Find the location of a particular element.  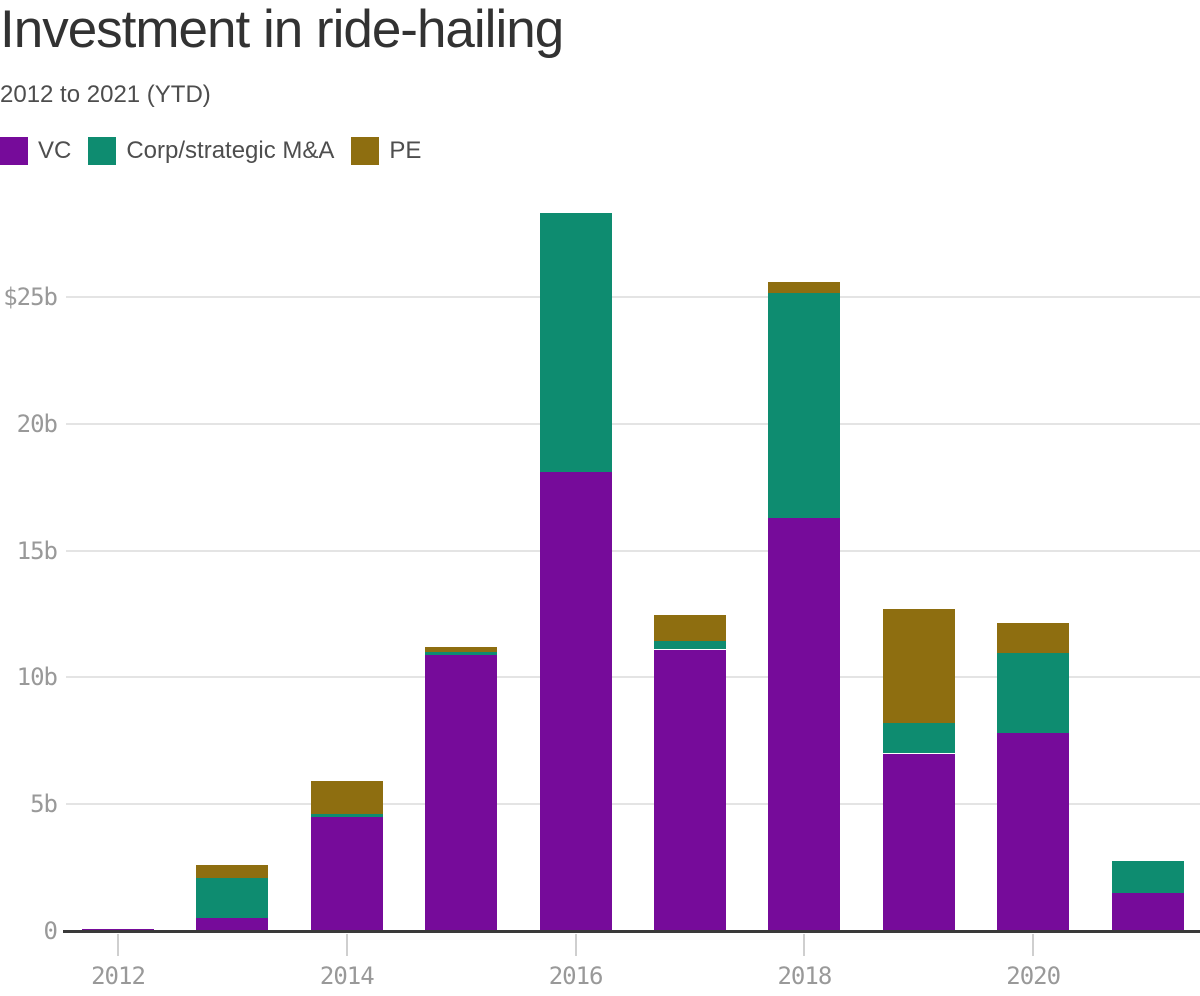

bar-segment-2016-ma is located at coordinates (575, 342).